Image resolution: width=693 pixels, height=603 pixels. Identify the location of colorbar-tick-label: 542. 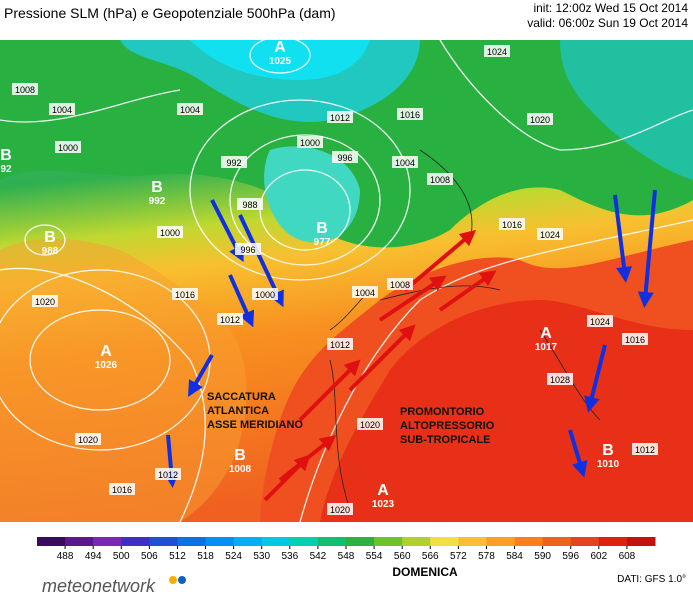
(318, 556).